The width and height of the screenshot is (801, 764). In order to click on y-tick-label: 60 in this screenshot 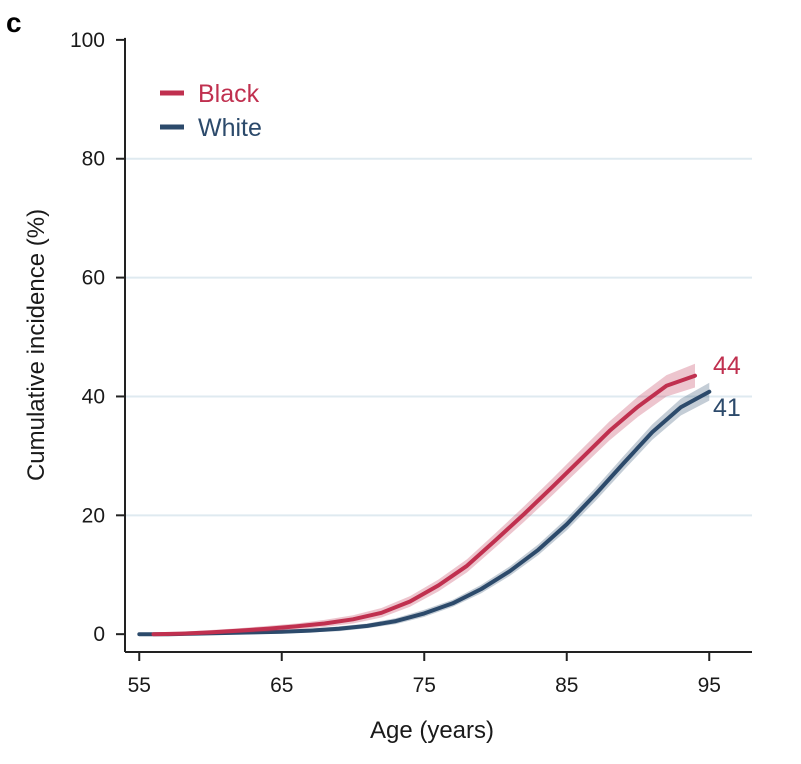, I will do `click(93, 278)`.